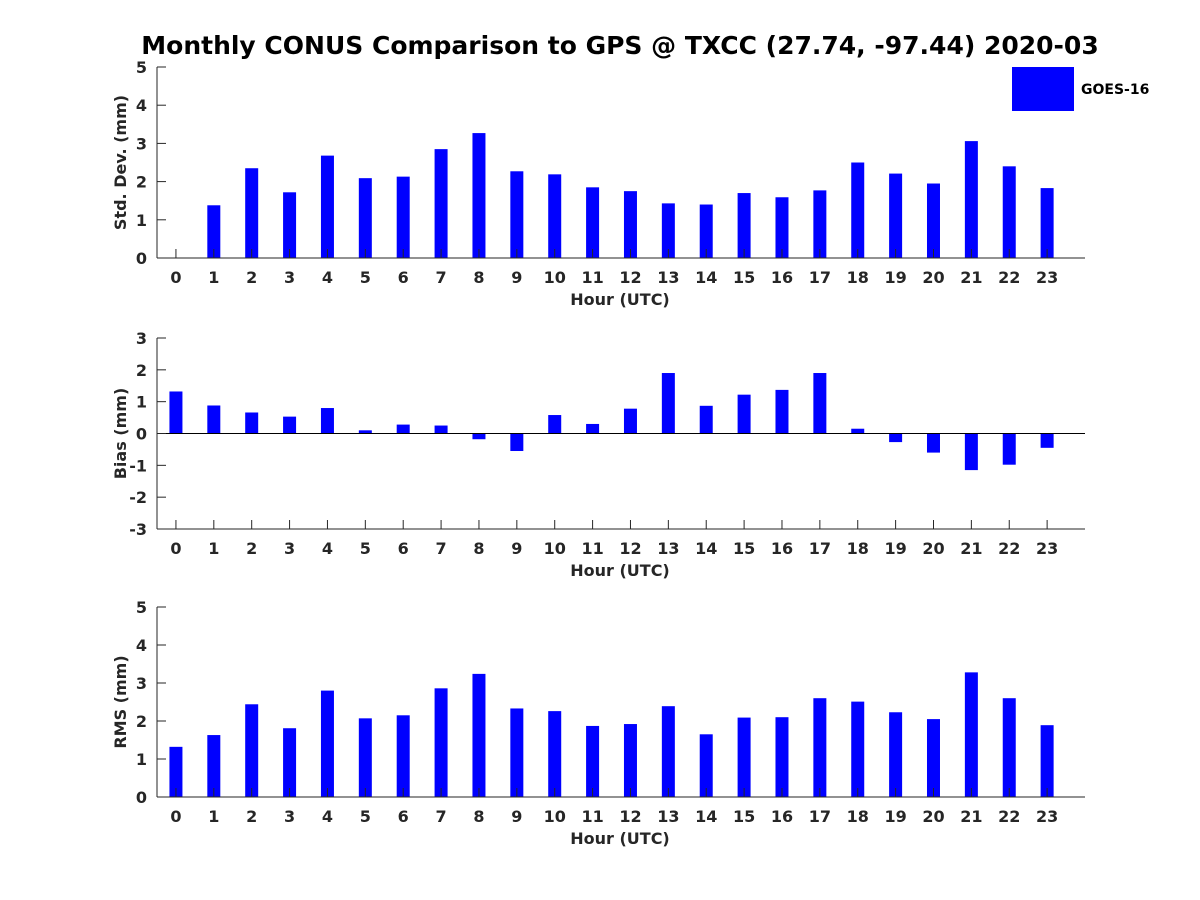  What do you see at coordinates (1047, 548) in the screenshot?
I see `x-tick-label-1-23: 23` at bounding box center [1047, 548].